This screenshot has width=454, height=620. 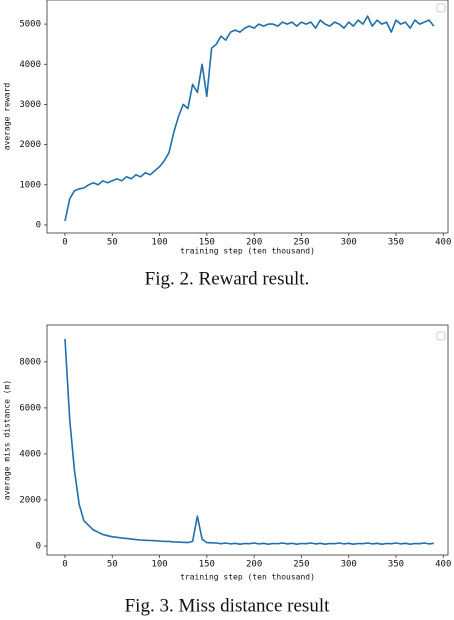 I want to click on caption: Fig. 2. Reward result., so click(x=227, y=278).